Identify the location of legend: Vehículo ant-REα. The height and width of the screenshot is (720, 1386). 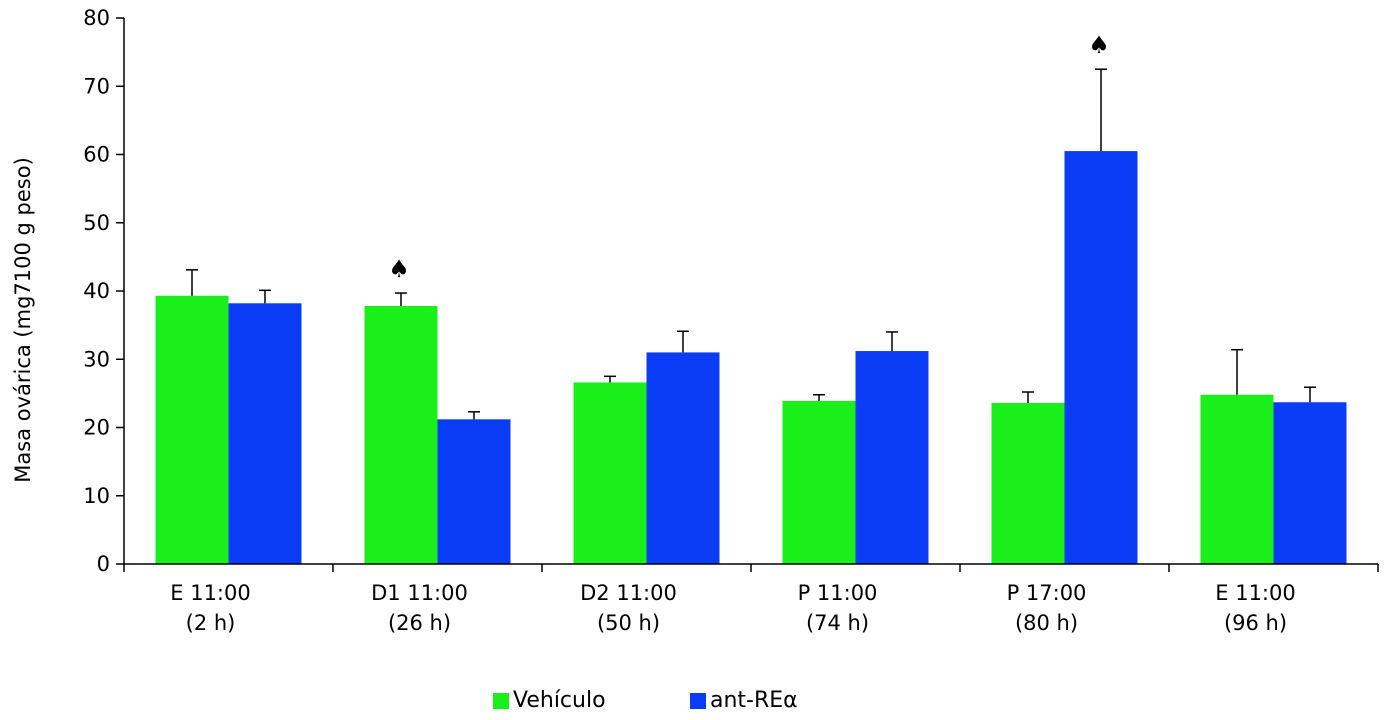
(693, 702).